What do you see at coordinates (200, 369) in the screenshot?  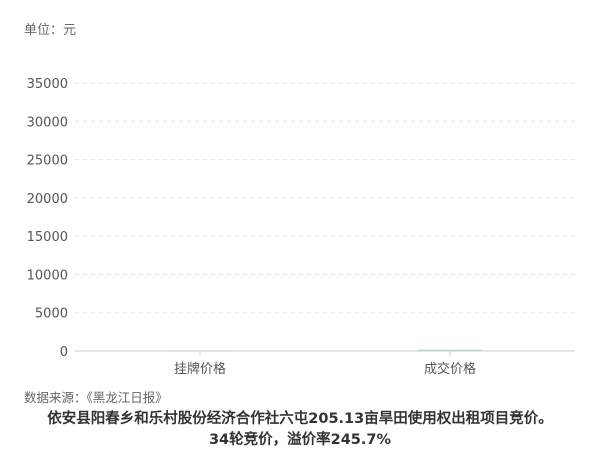 I see `x-tick-label: 挂牌价格` at bounding box center [200, 369].